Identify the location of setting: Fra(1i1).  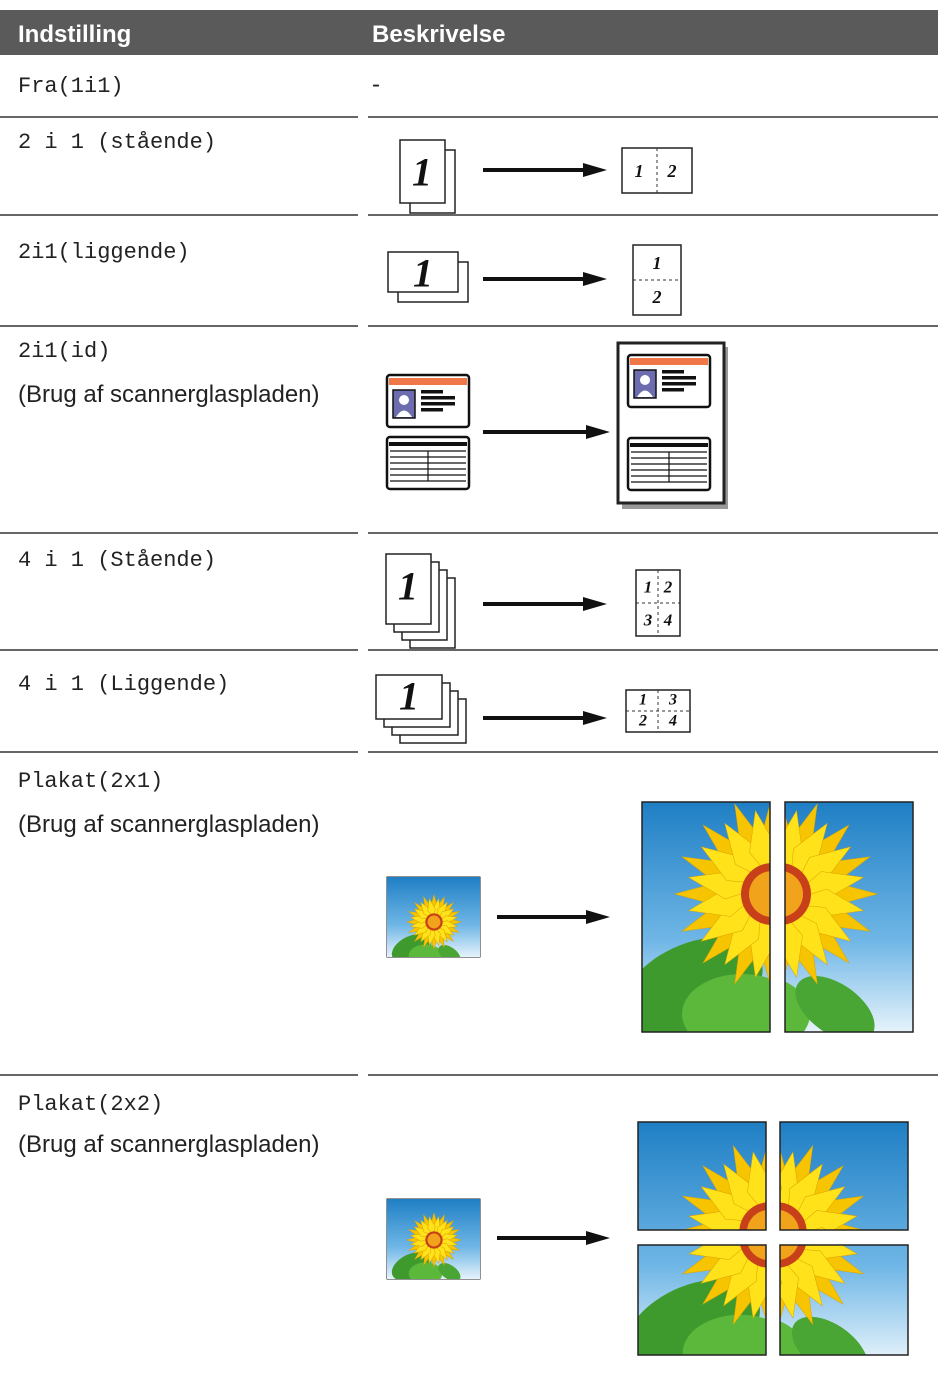
(71, 86).